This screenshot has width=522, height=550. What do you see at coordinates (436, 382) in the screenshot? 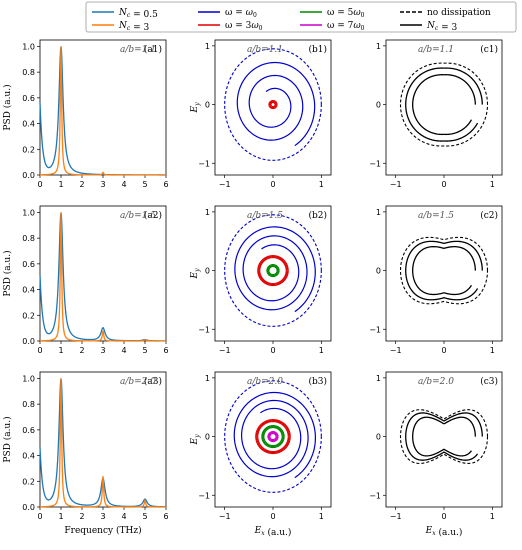
I see `ratio-label-c3: a/b=2.0` at bounding box center [436, 382].